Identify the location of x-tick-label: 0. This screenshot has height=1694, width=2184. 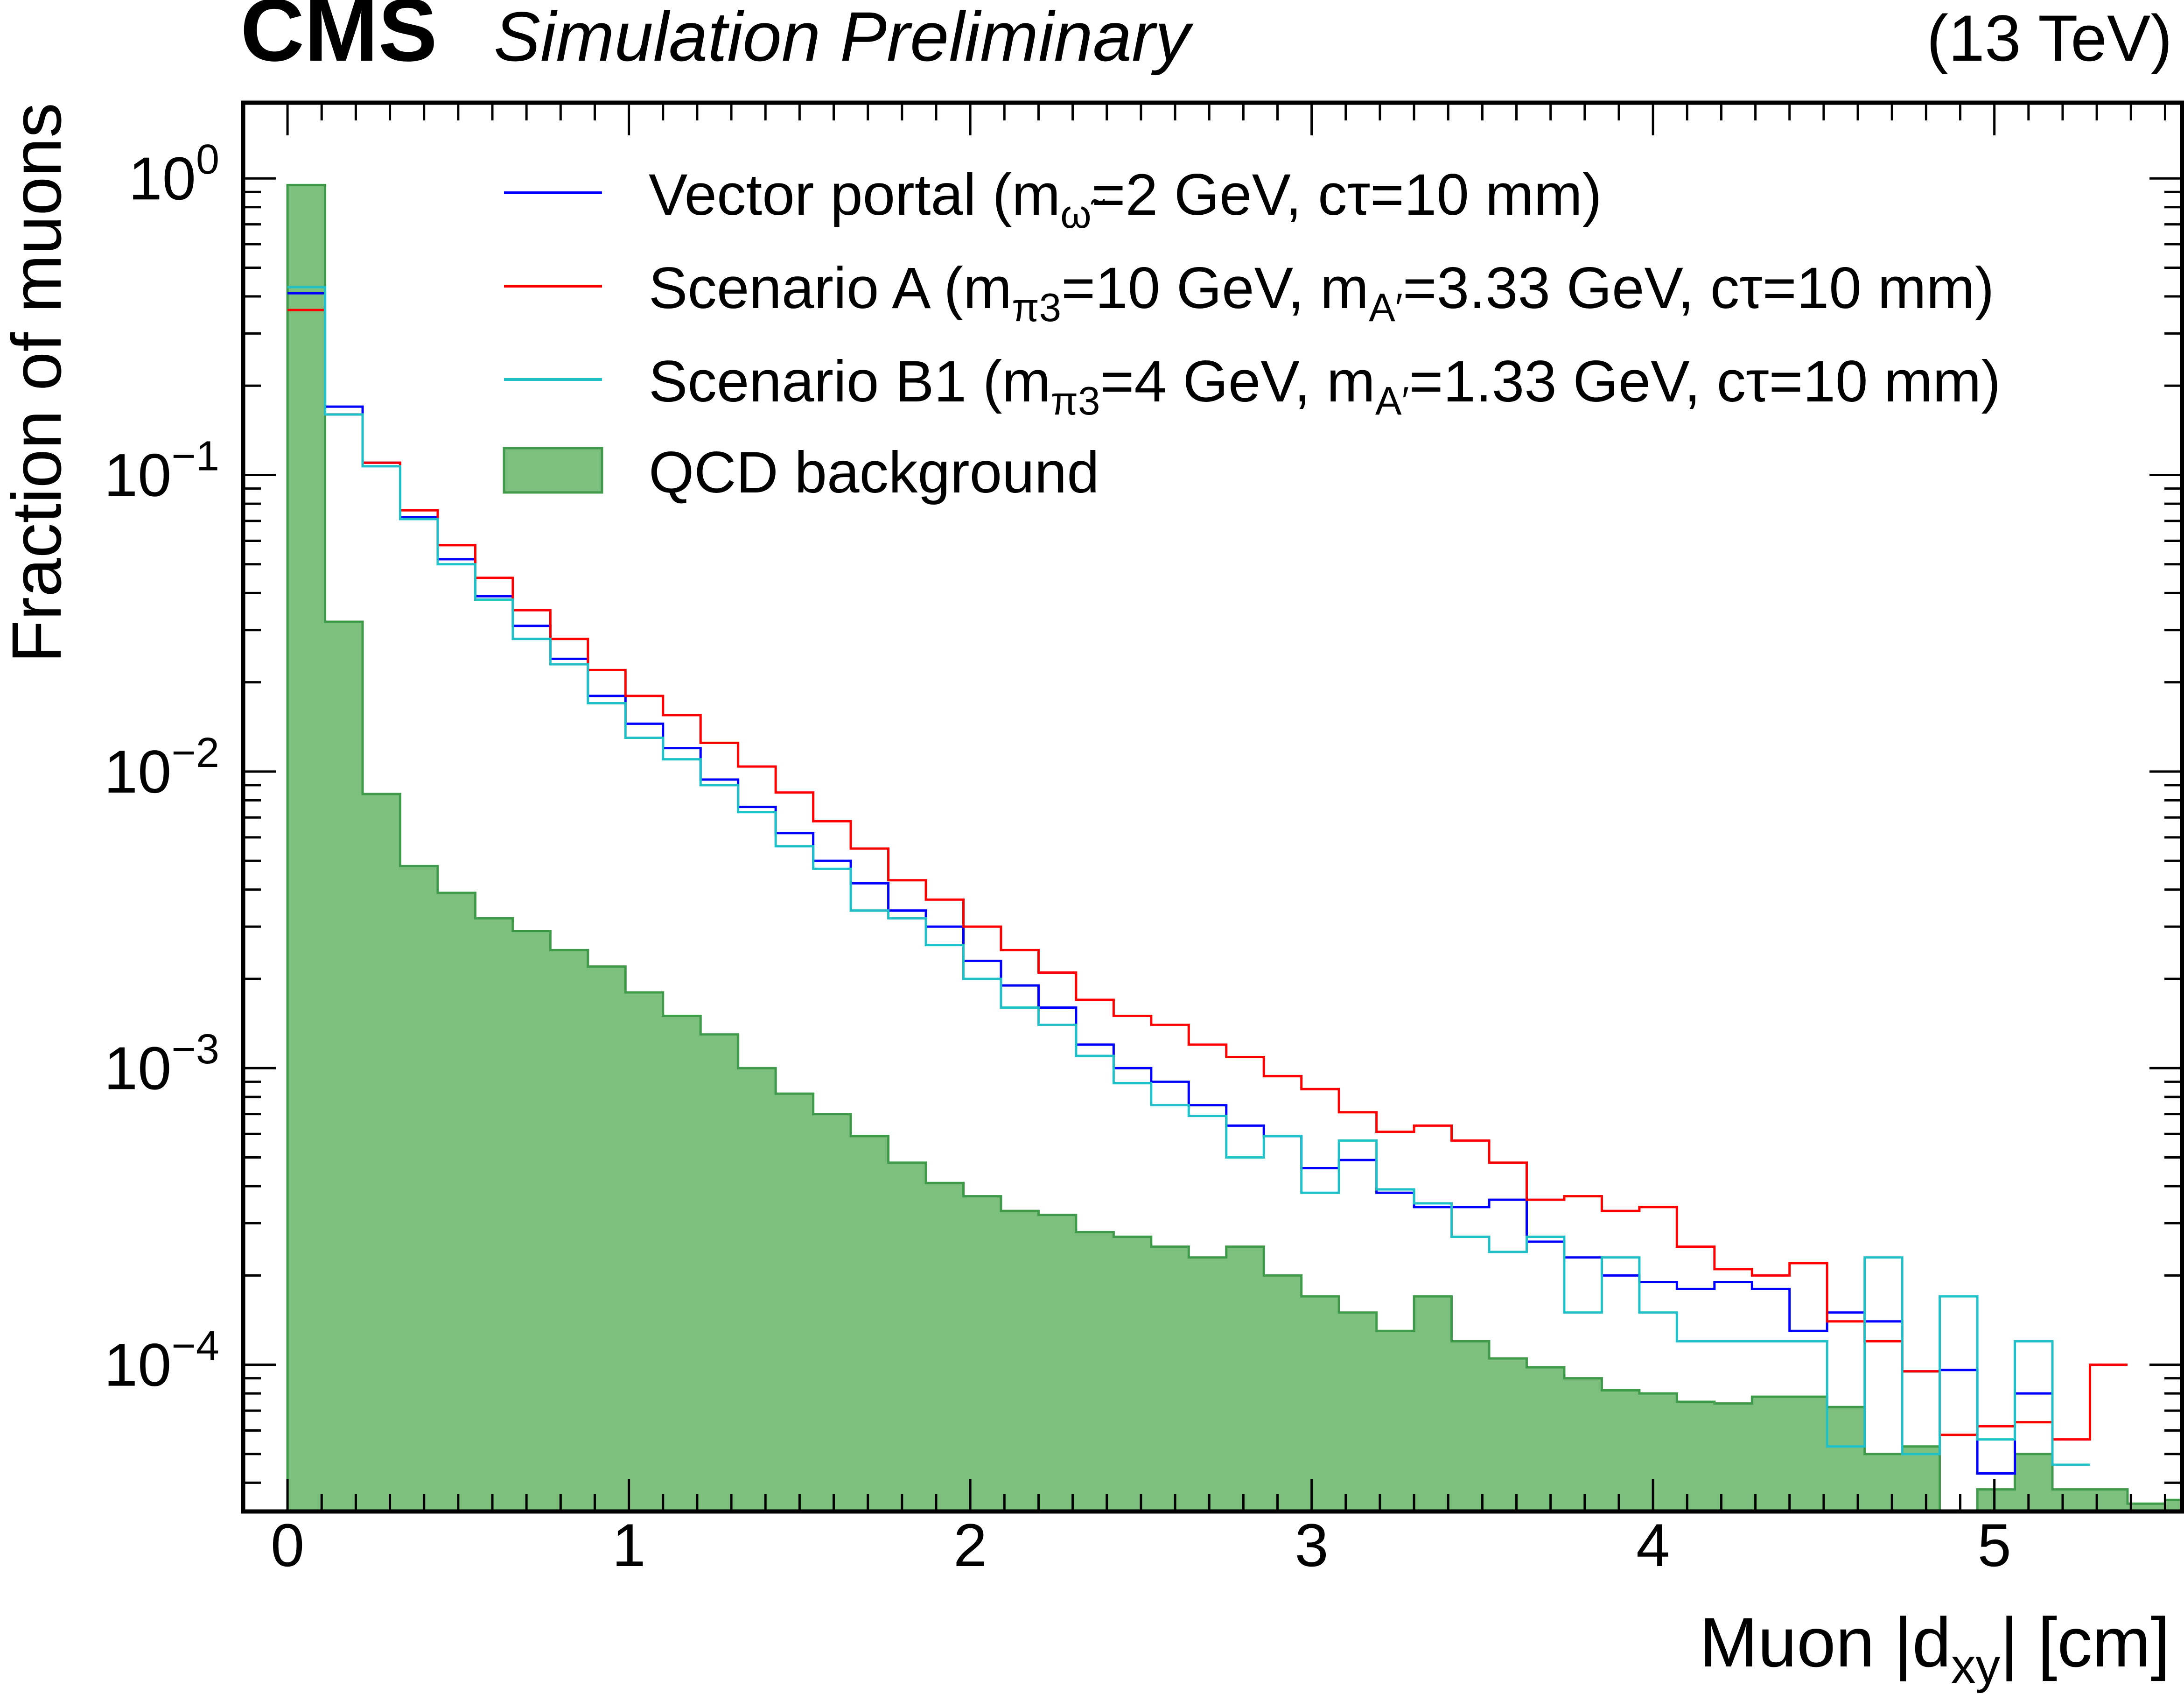
(287, 1545).